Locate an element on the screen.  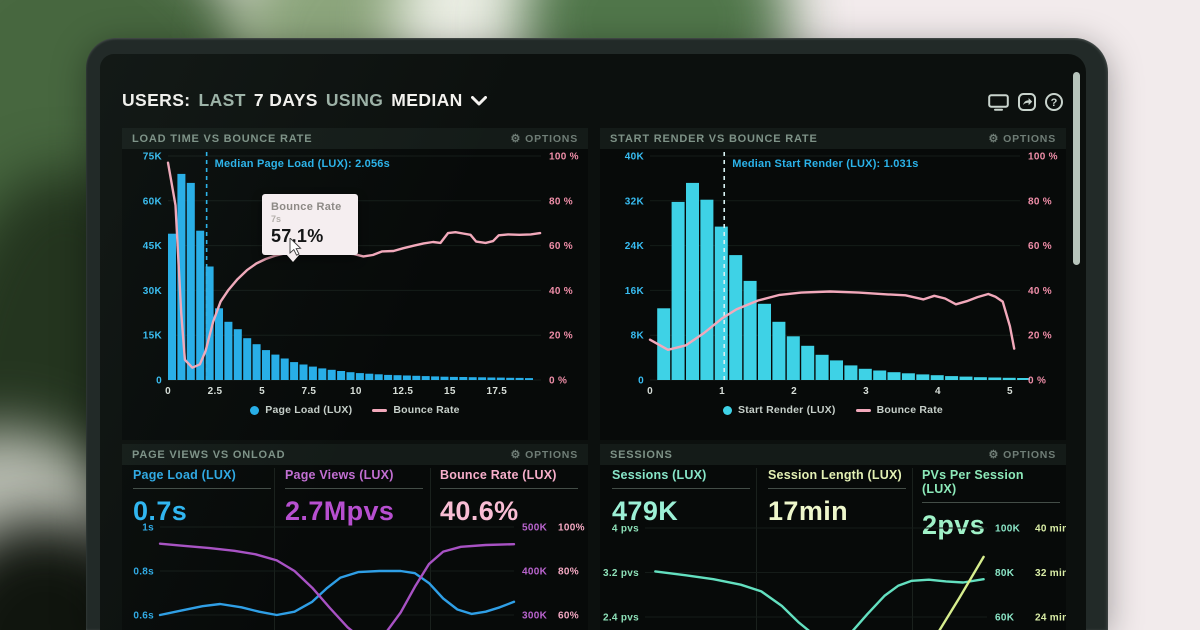
legend-line-icon is located at coordinates (380, 410).